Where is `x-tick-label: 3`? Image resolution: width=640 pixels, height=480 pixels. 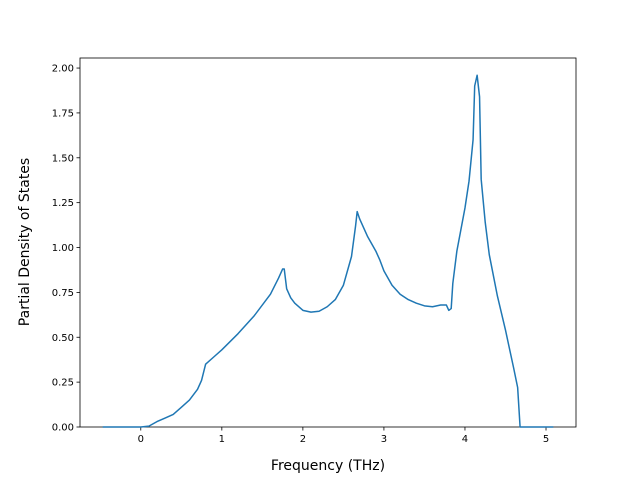
x-tick-label: 3 is located at coordinates (384, 439).